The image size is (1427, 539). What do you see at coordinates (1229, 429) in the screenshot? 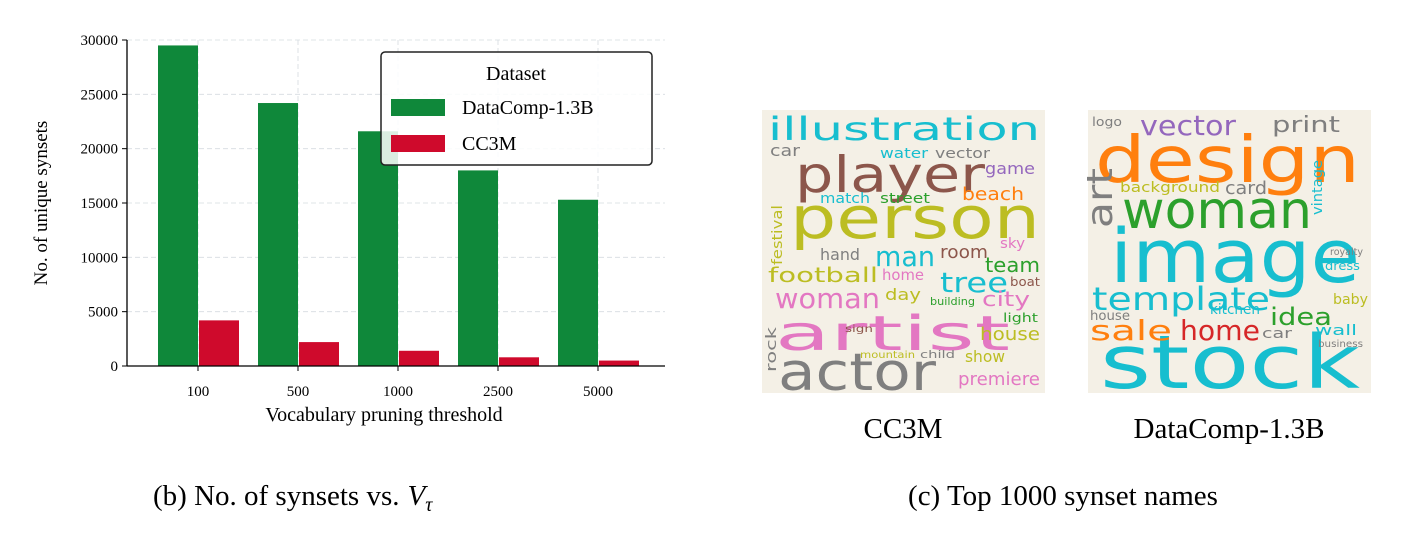
I see `word-cloud-label: DataComp-1.3B` at bounding box center [1229, 429].